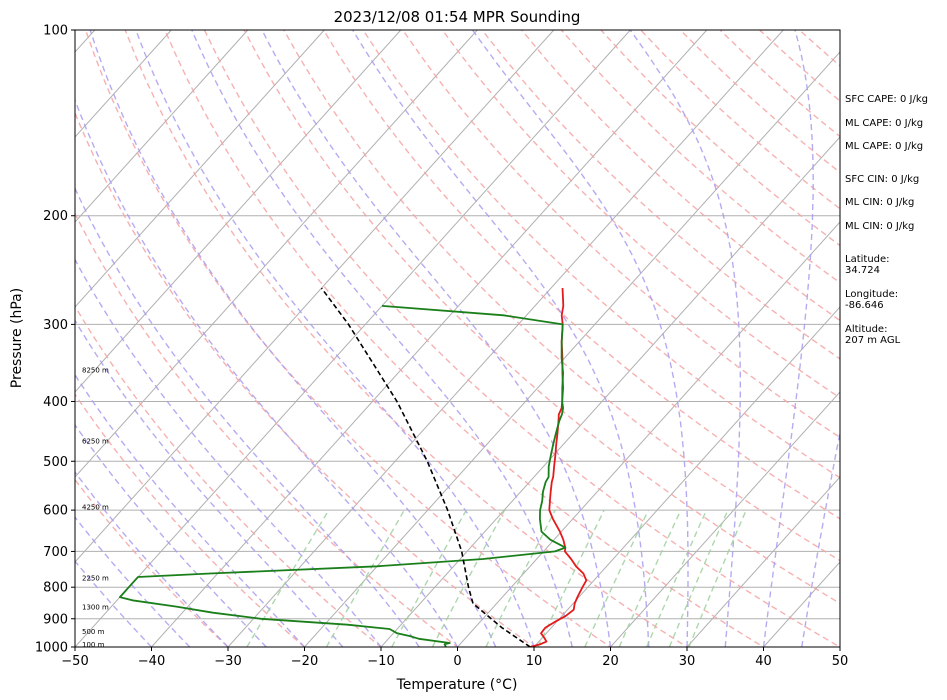 This screenshot has width=947, height=700. Describe the element at coordinates (873, 340) in the screenshot. I see `info-panel-line: 207 m AGL` at that location.